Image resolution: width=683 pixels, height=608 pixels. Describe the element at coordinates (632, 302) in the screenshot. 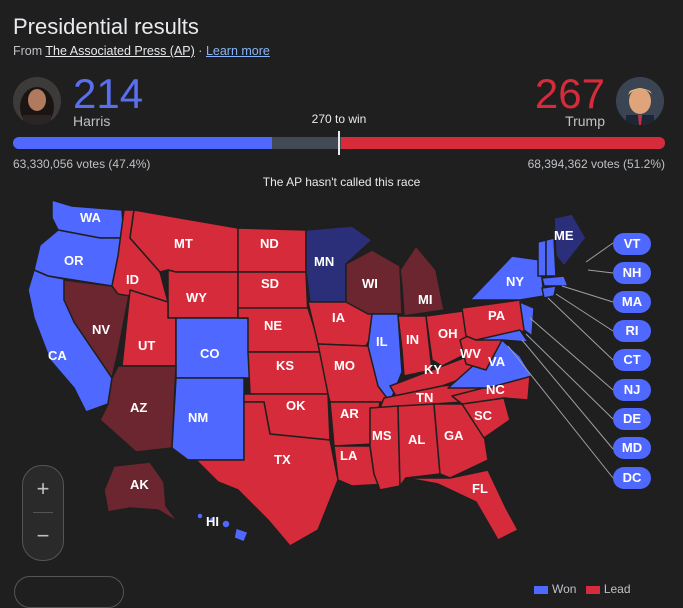

I see `small-state-ma: MA` at that location.